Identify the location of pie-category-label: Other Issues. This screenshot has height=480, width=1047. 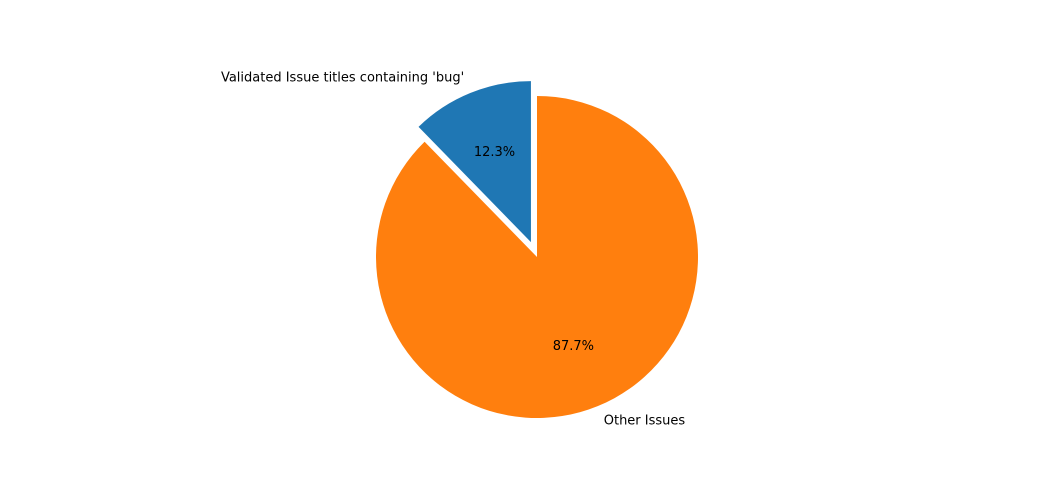
(645, 421).